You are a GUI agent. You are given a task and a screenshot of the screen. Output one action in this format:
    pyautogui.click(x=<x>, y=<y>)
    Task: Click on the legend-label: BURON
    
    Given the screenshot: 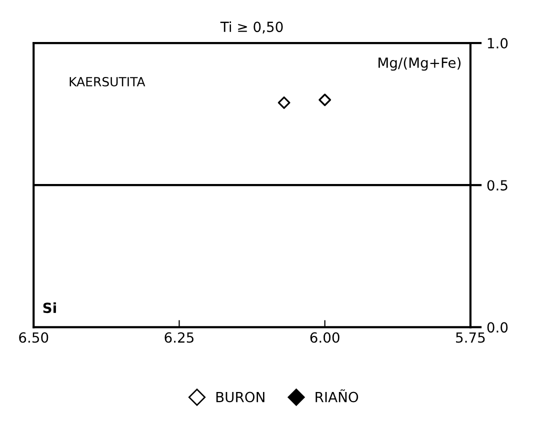 What is the action you would take?
    pyautogui.click(x=240, y=397)
    